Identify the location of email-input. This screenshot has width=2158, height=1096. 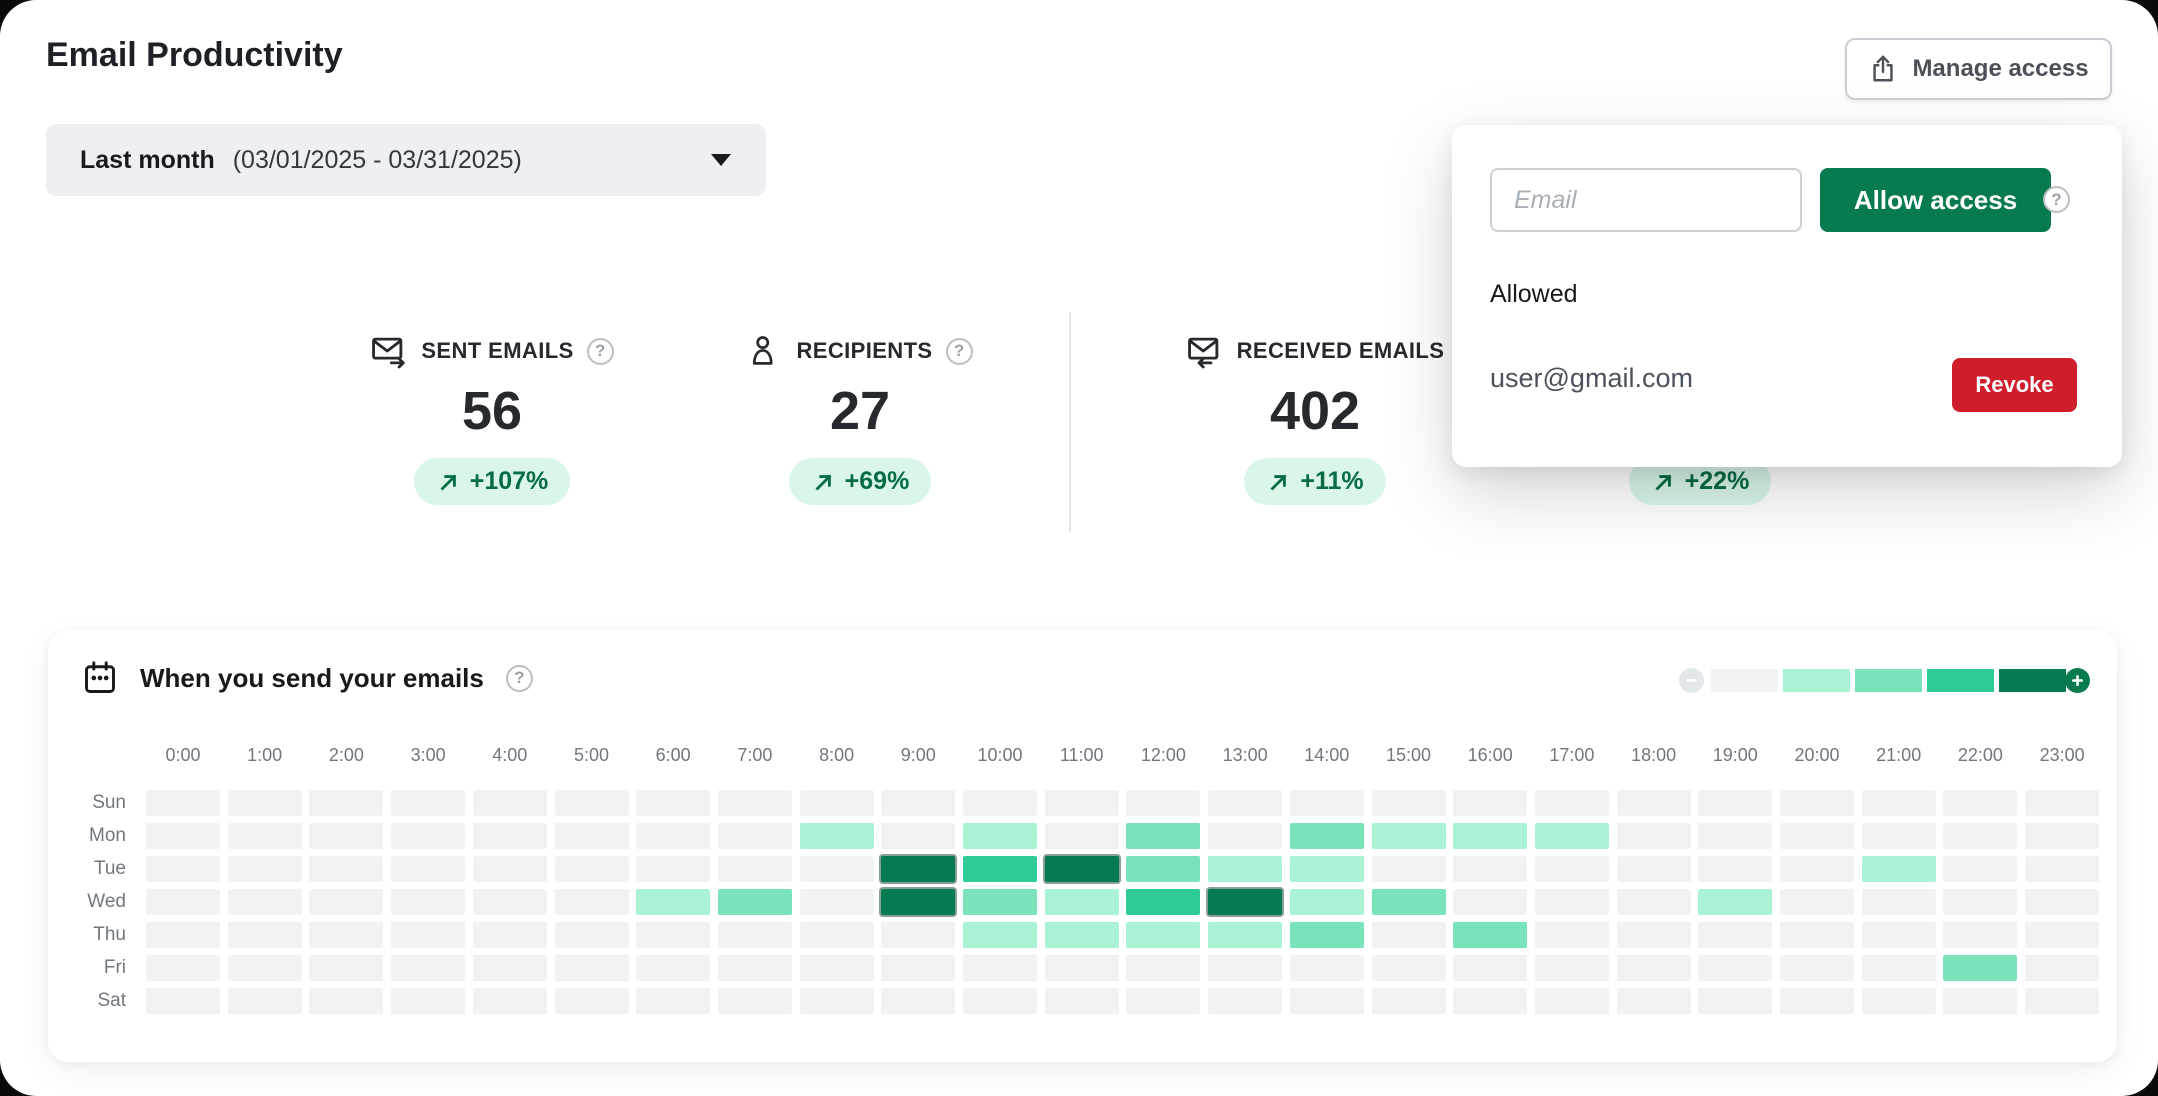
(1646, 200).